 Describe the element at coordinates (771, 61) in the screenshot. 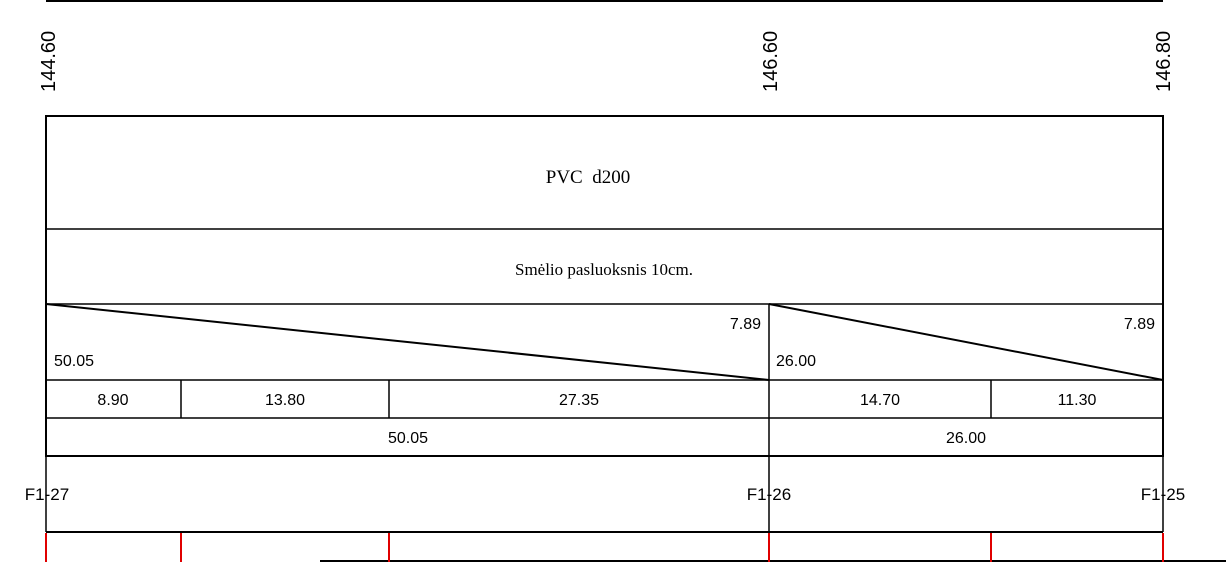

I see `elevation-label-1: 146.60` at that location.